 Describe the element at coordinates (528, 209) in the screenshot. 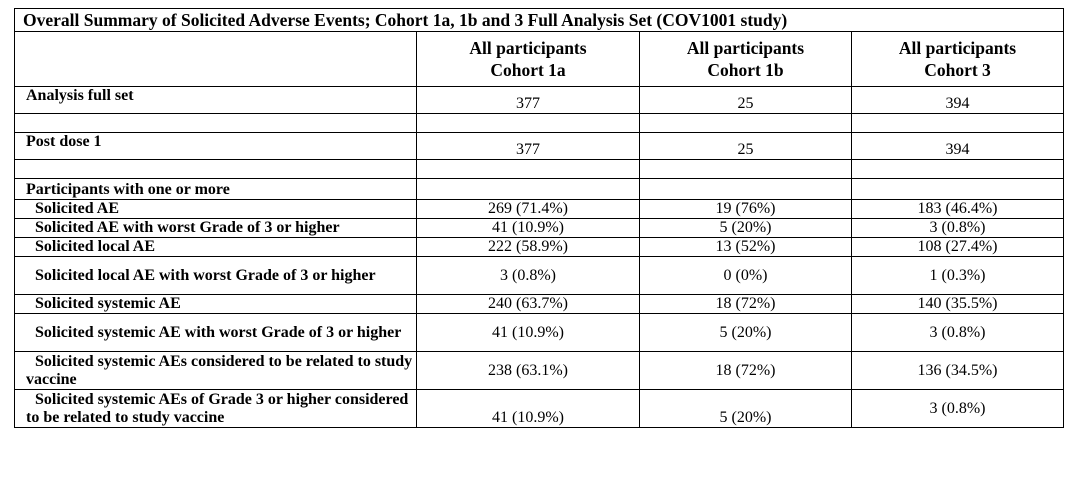

I see `cell-value: 269 (71.4%)` at that location.